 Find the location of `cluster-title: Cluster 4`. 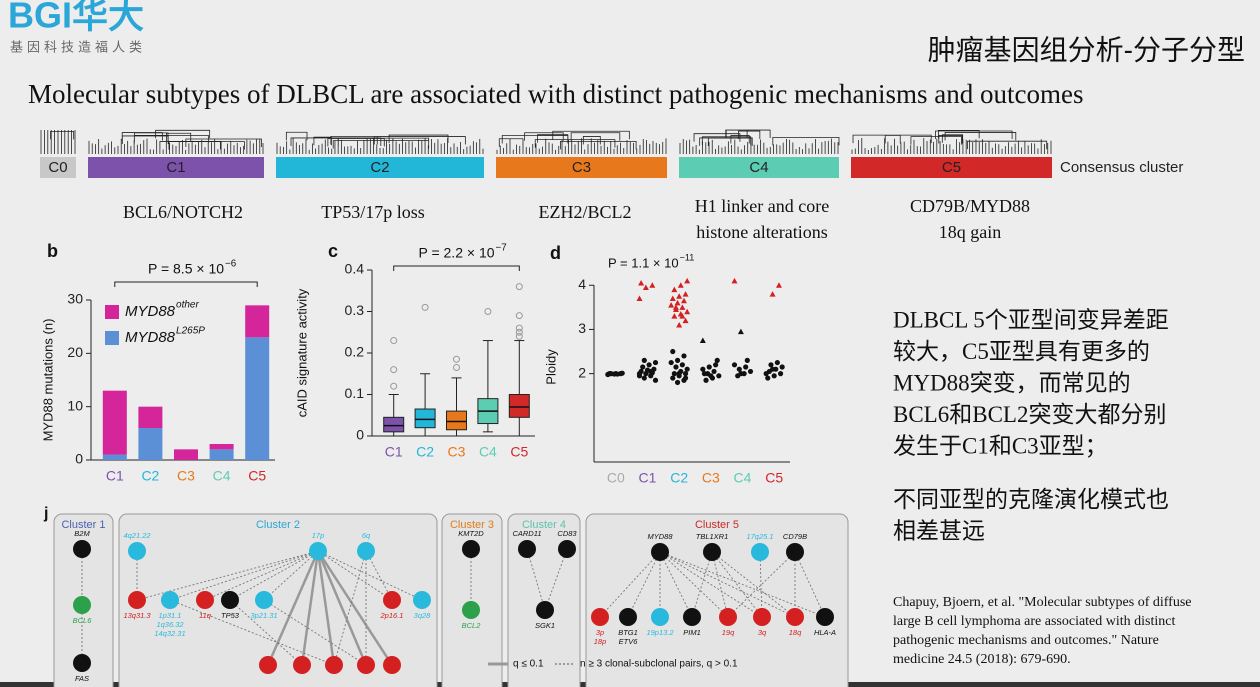

cluster-title: Cluster 4 is located at coordinates (544, 525).